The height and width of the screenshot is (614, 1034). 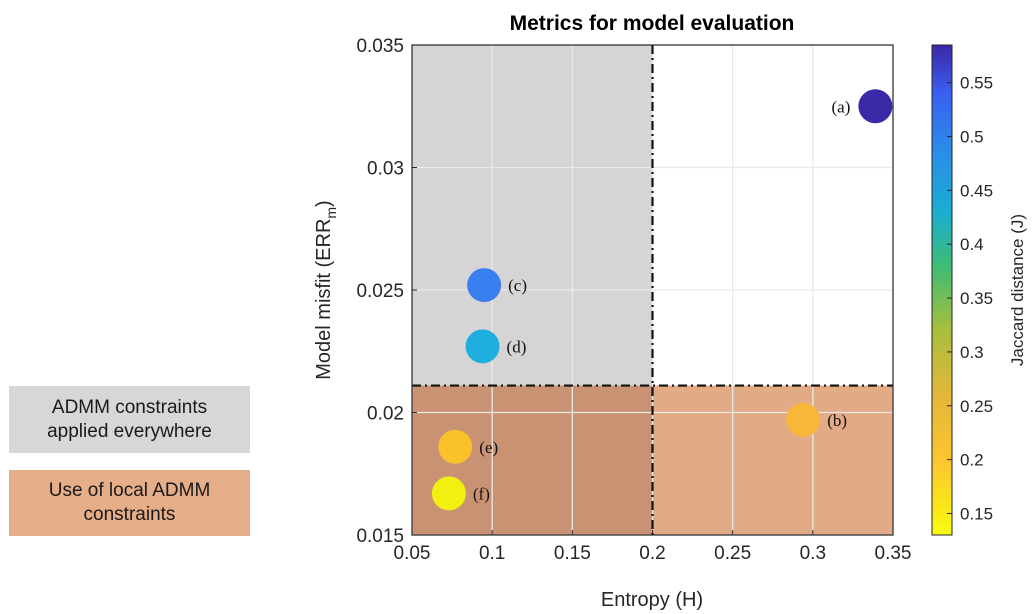 What do you see at coordinates (976, 406) in the screenshot?
I see `colorbar-tick-label-2: 0.25` at bounding box center [976, 406].